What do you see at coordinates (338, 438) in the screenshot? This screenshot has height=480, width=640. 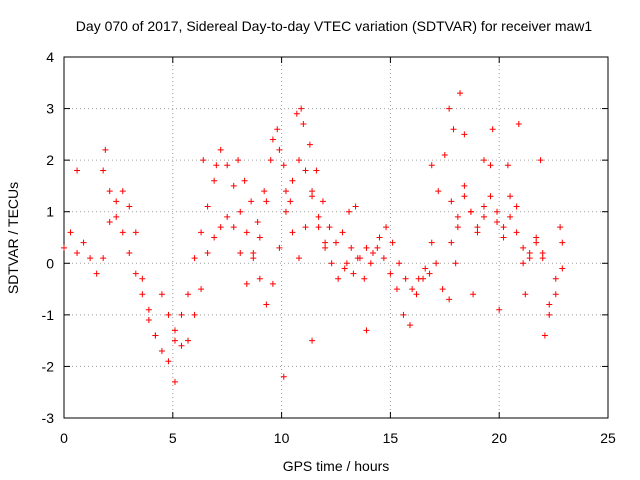 I see `x-tick-labels: 0 5 10 15 20 25` at bounding box center [338, 438].